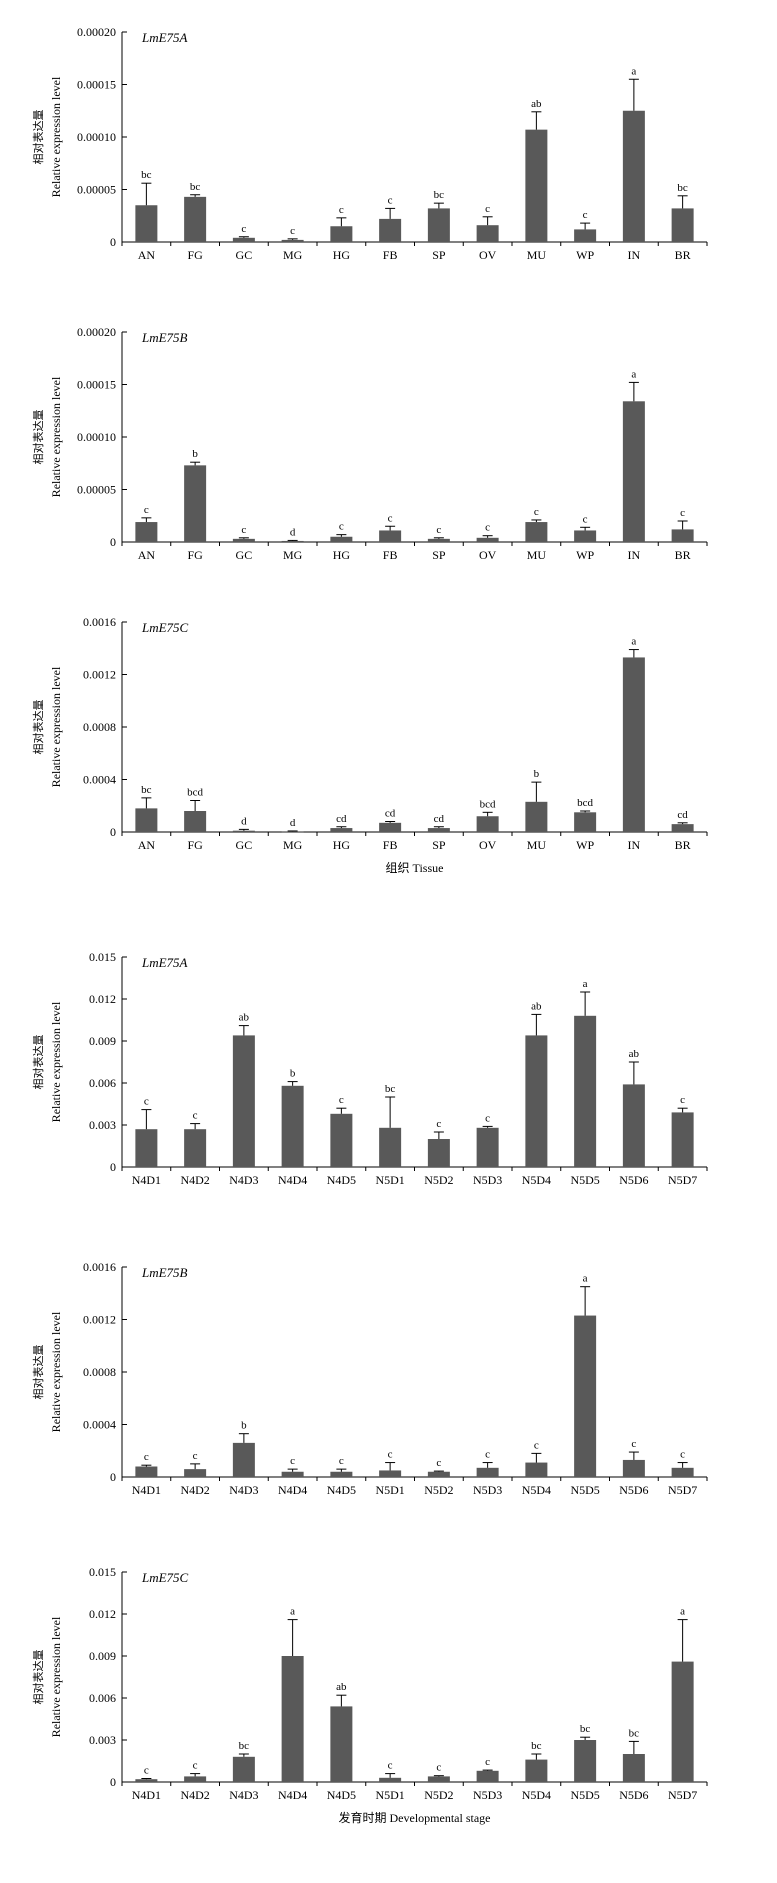  I want to click on x-tick-label: HG, so click(342, 255).